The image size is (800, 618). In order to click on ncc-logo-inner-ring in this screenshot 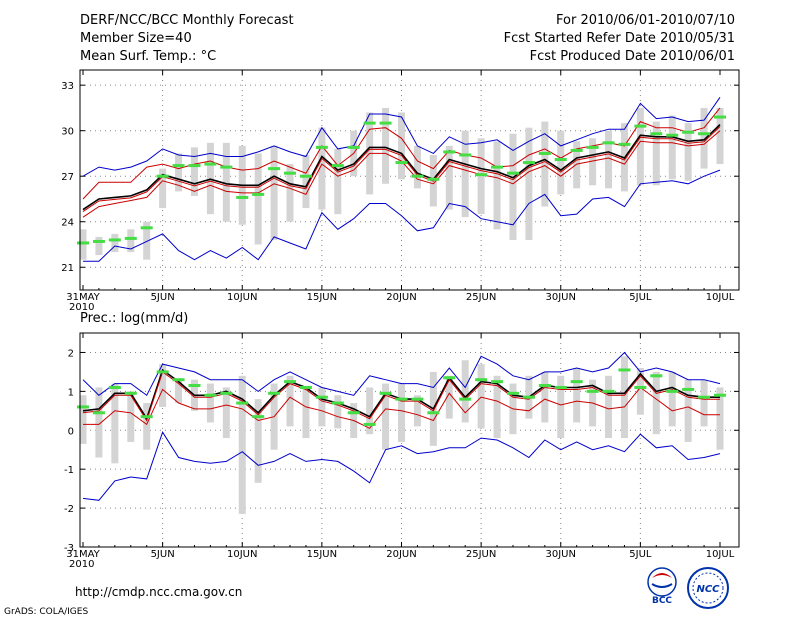, I will do `click(708, 588)`.